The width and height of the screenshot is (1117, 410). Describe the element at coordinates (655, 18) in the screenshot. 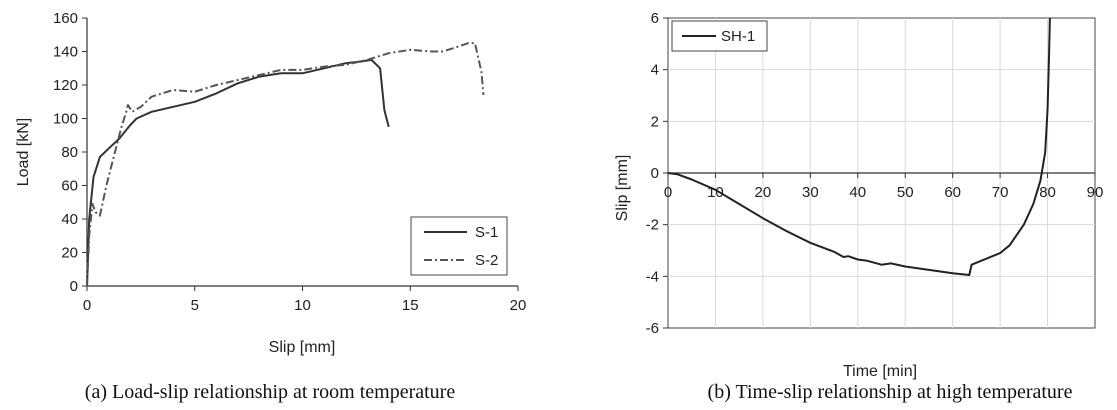

I see `y-tick-label: 6` at that location.